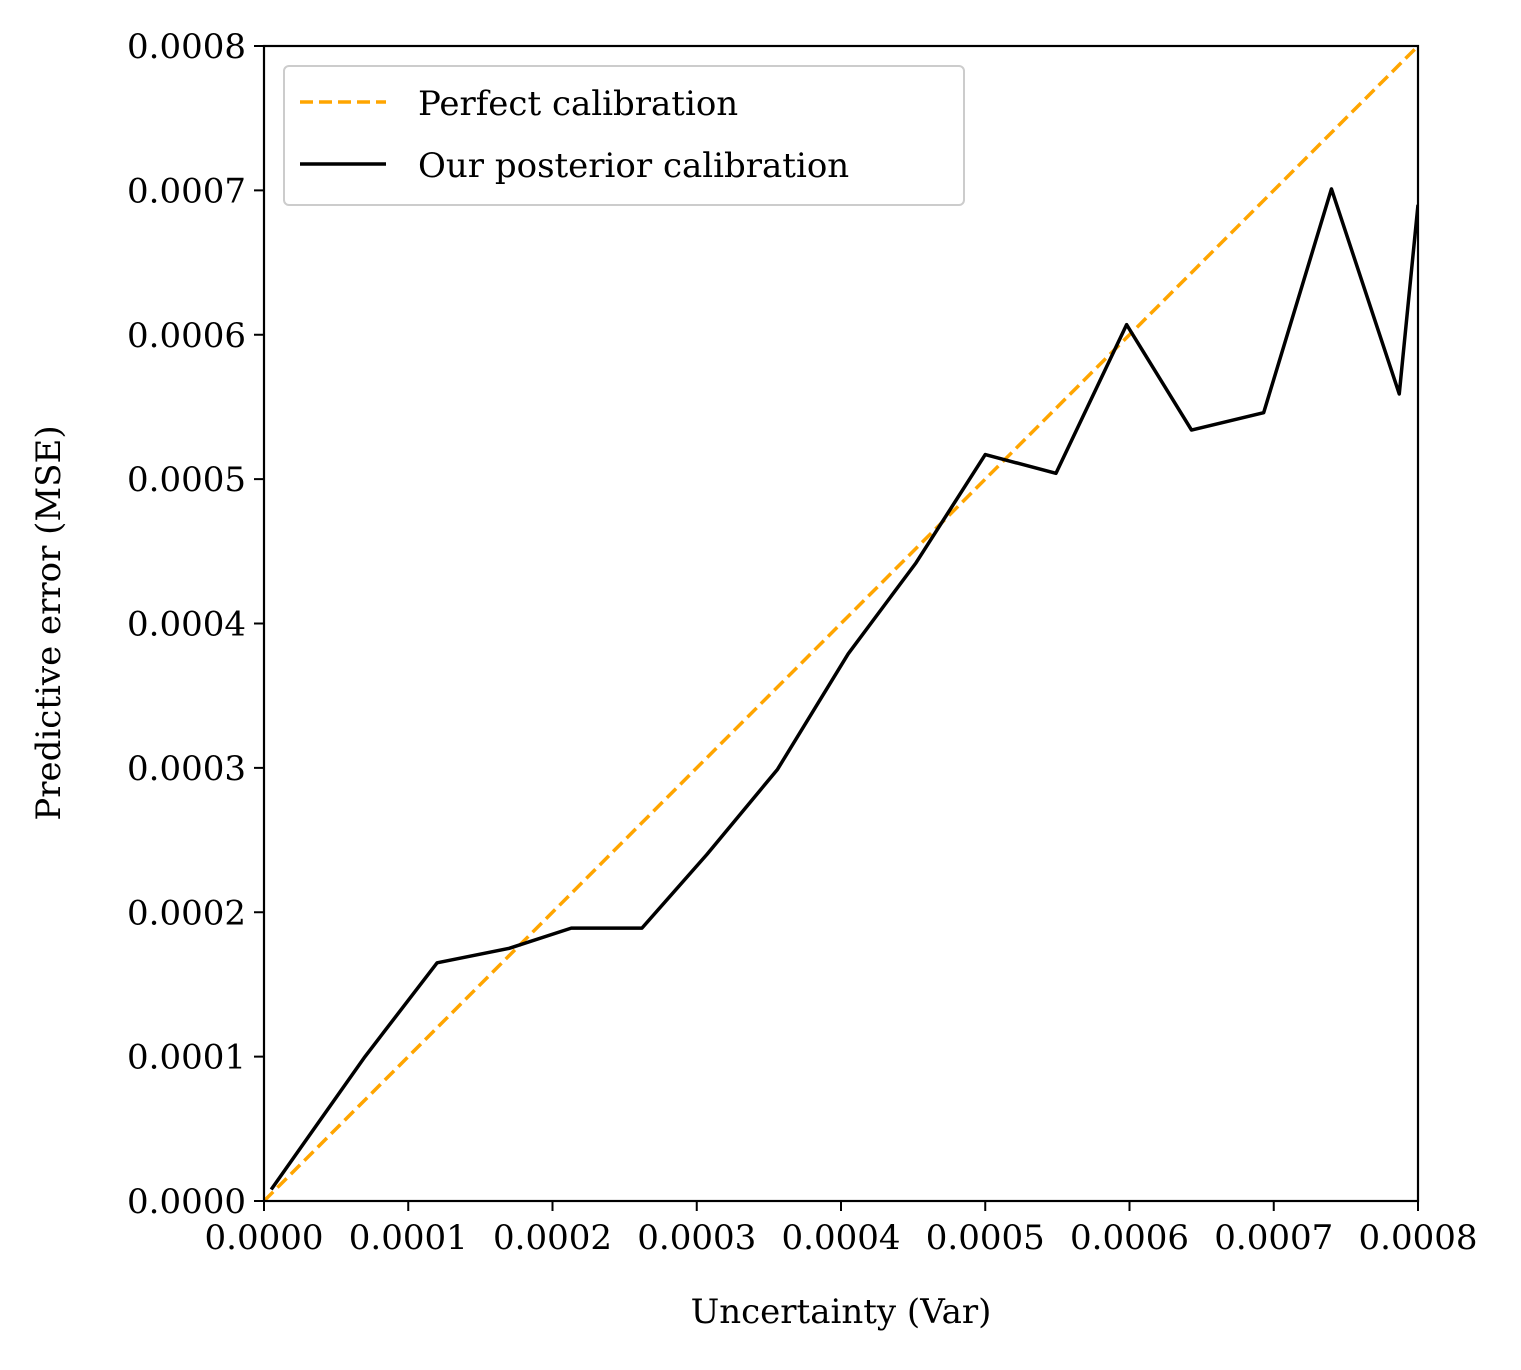  I want to click on y-tick-label: 0.0003, so click(186, 769).